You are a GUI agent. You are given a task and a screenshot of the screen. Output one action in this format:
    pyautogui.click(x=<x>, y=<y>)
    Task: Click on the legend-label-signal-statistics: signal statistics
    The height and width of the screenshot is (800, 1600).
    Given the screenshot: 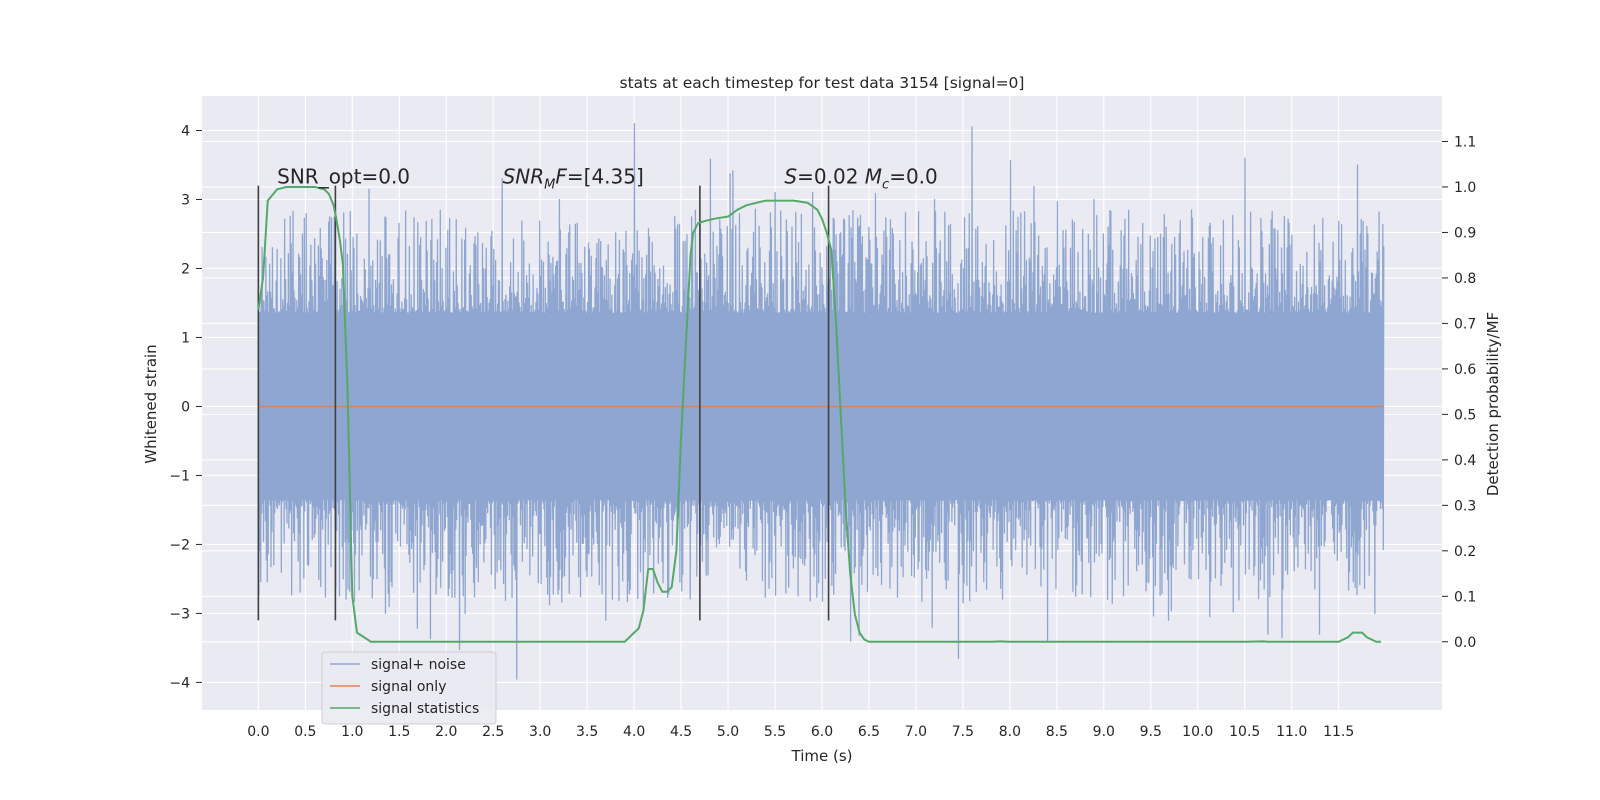 What is the action you would take?
    pyautogui.click(x=425, y=709)
    